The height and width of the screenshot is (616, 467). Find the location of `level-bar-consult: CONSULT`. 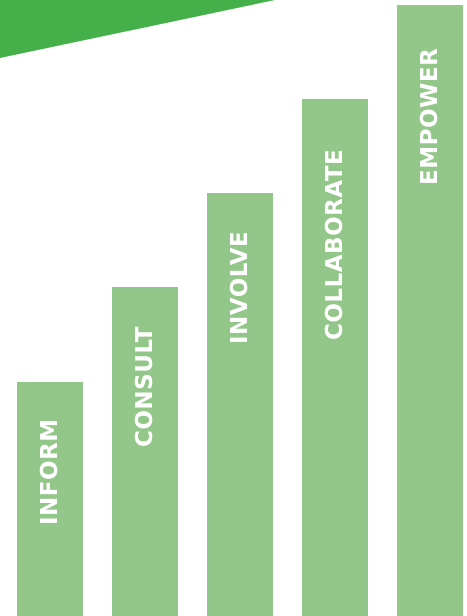

level-bar-consult: CONSULT is located at coordinates (145, 451).